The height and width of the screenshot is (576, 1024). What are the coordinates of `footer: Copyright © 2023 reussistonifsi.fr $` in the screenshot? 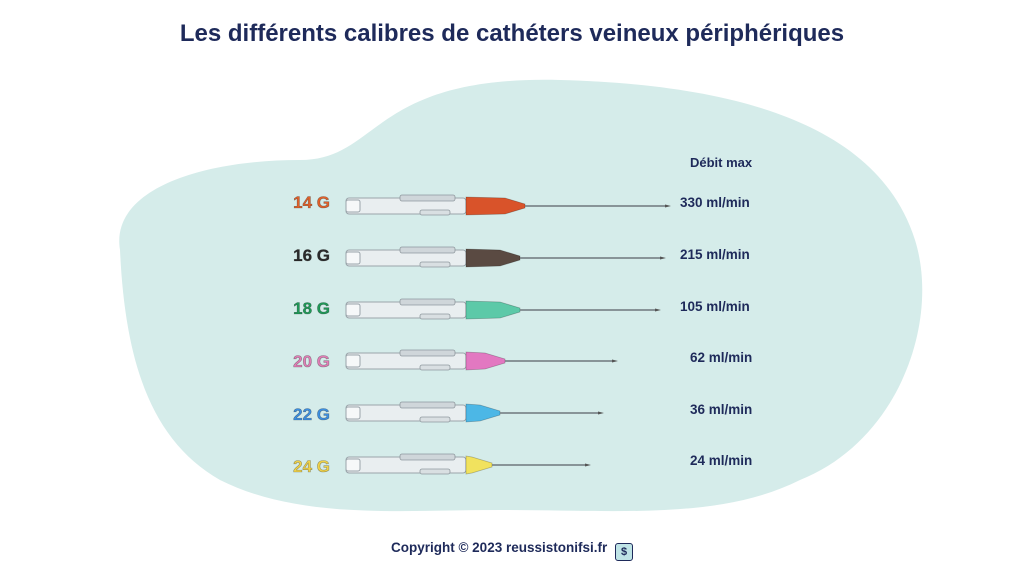 It's located at (512, 550).